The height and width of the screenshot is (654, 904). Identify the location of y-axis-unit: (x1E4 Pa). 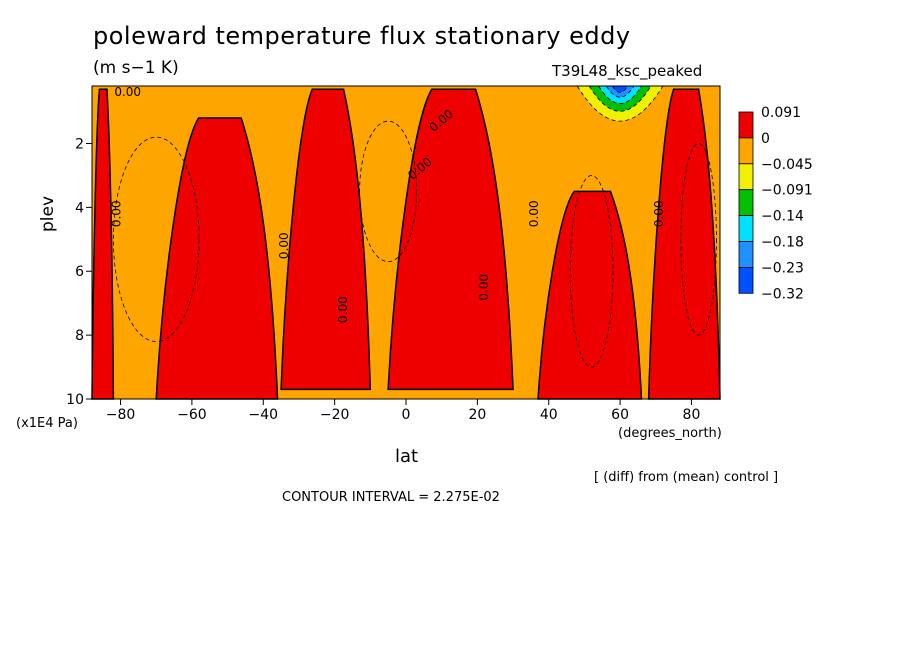
(47, 423).